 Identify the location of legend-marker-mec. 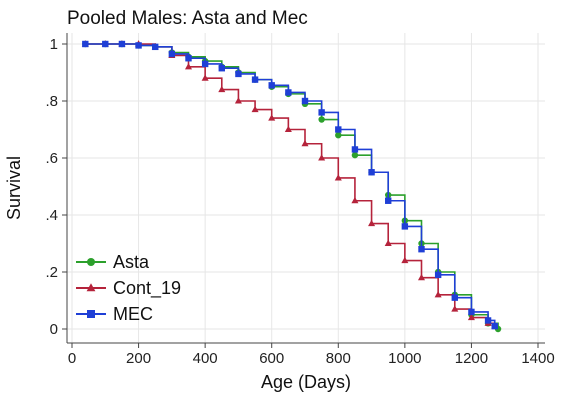
(91, 314).